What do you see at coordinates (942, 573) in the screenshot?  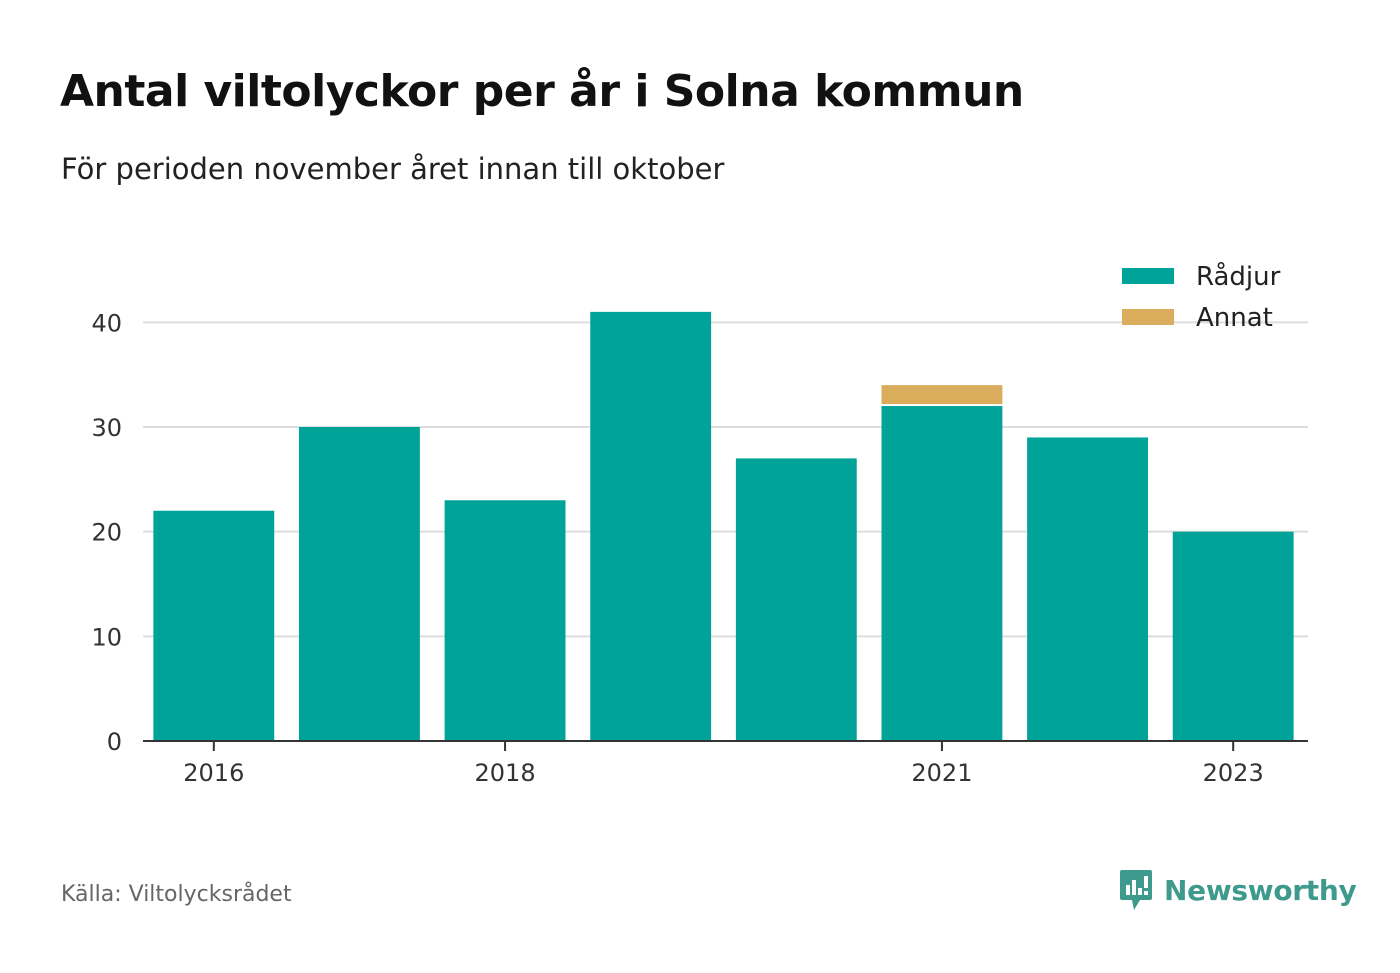 I see `bar-rådjur-2021` at bounding box center [942, 573].